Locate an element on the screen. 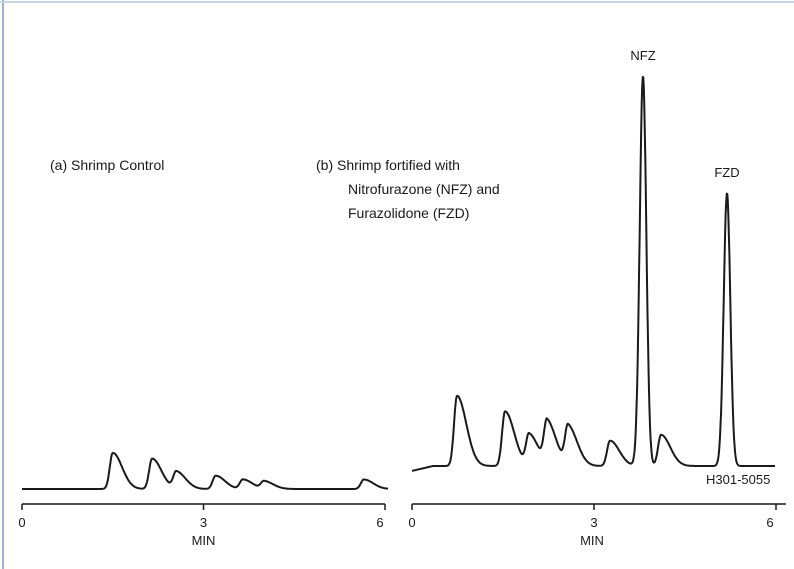 This screenshot has height=569, width=794. peak-label-fzd: FZD is located at coordinates (726, 172).